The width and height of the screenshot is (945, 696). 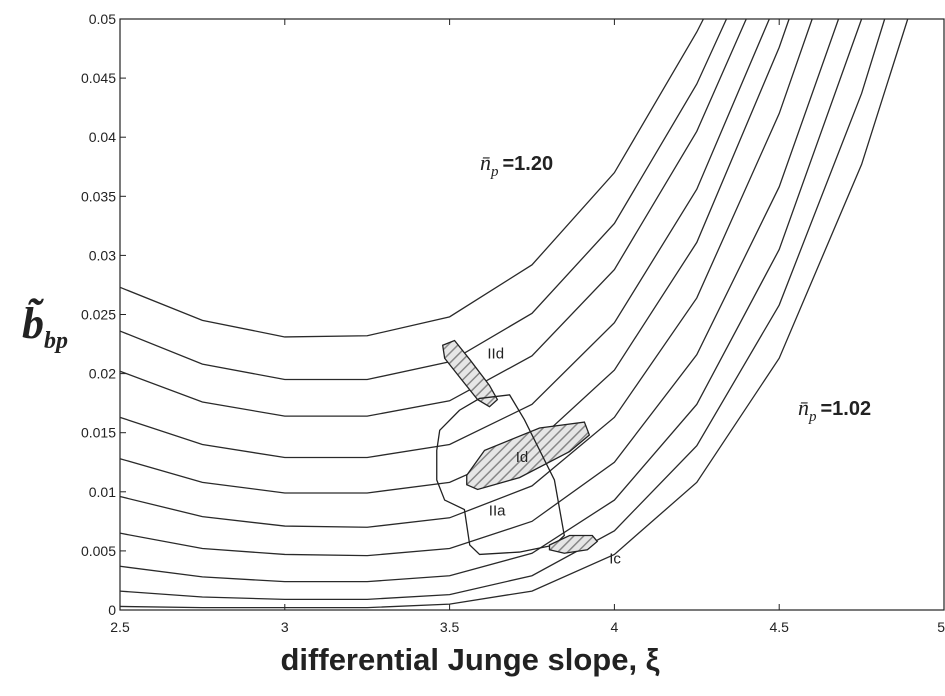 What do you see at coordinates (102, 374) in the screenshot?
I see `y-tick-label: 0.02` at bounding box center [102, 374].